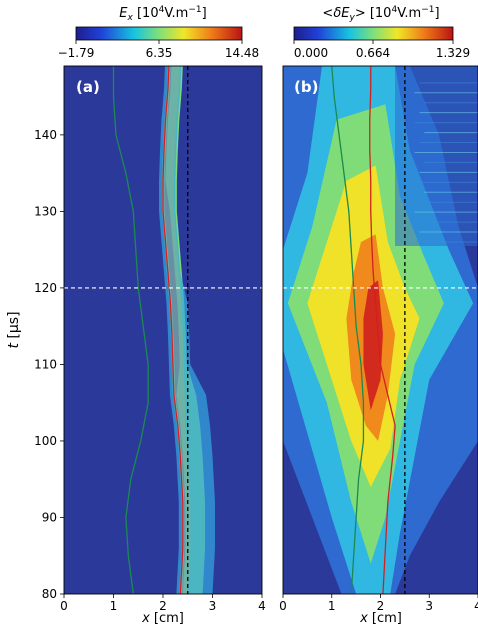 The width and height of the screenshot is (478, 630). I want to click on panel-b-xtick-label: 1, so click(332, 606).